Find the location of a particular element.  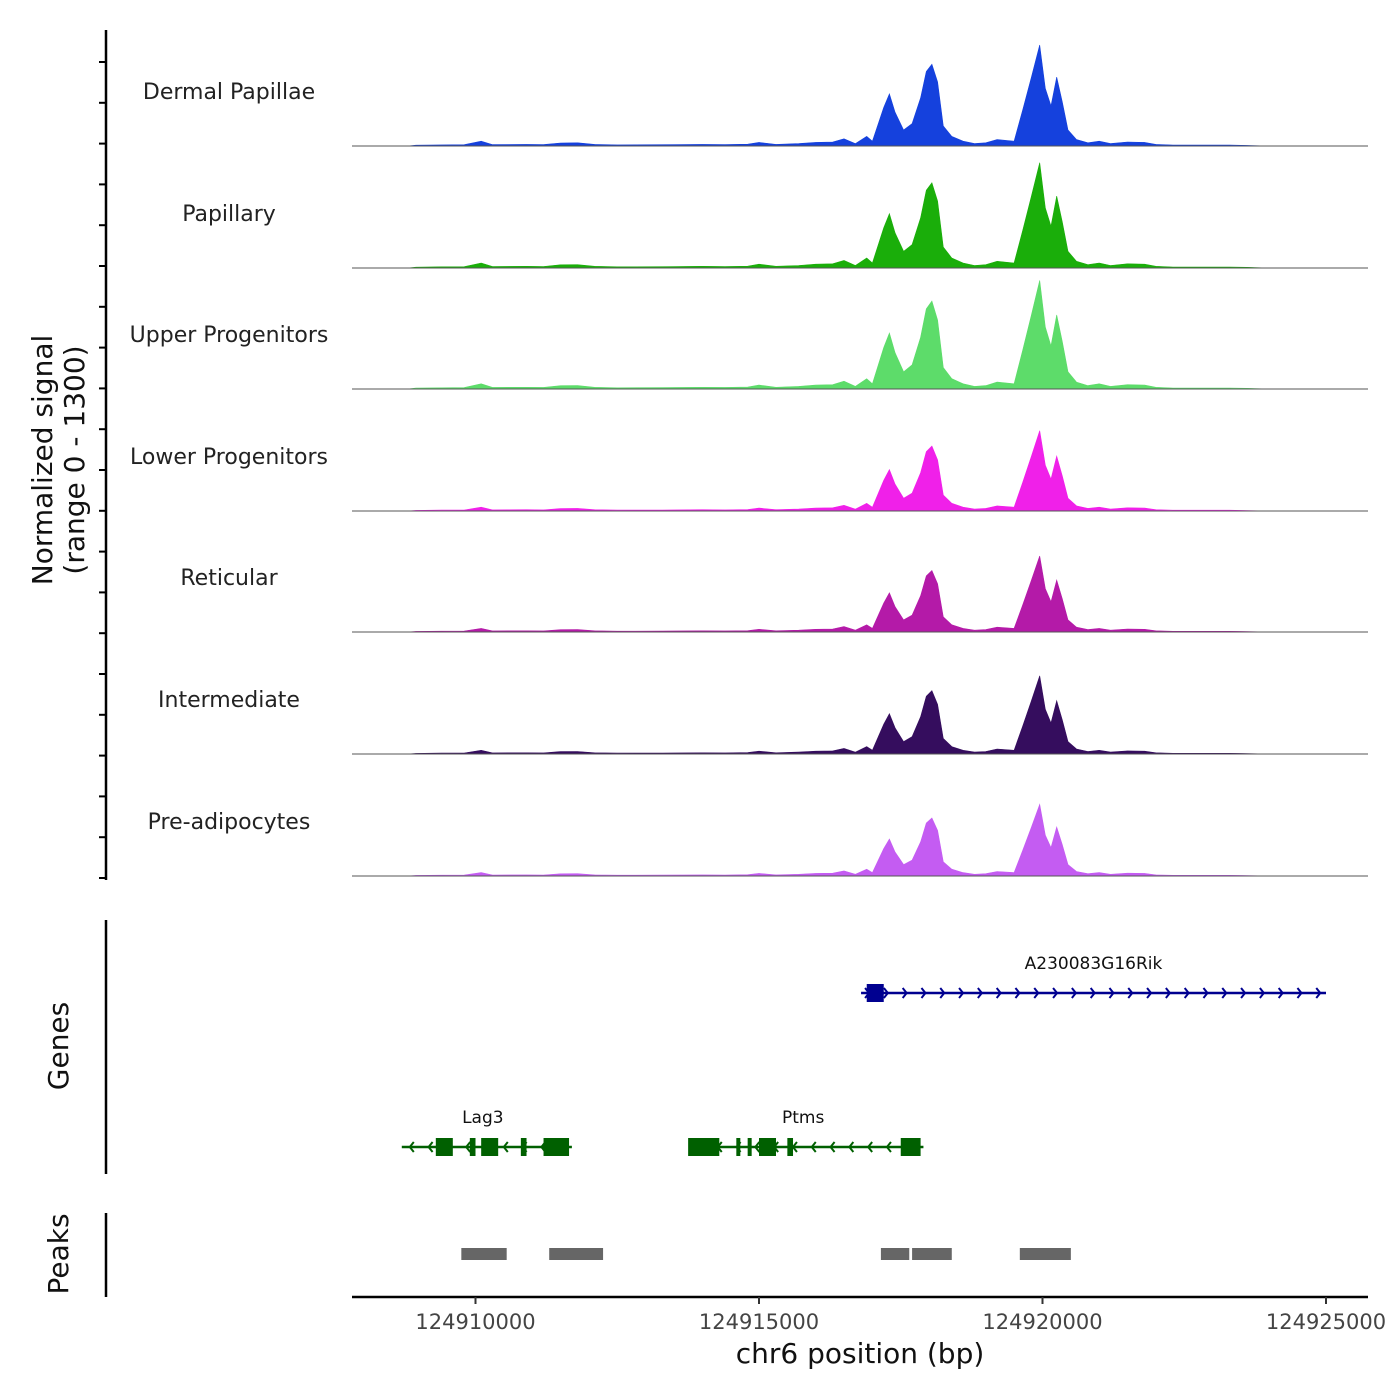

track-papillary: Papillary is located at coordinates (775, 215).